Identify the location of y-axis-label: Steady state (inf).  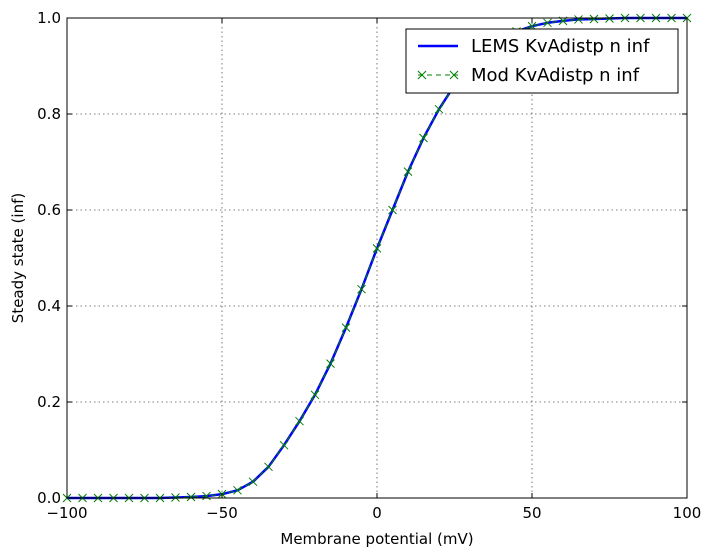
(18, 258).